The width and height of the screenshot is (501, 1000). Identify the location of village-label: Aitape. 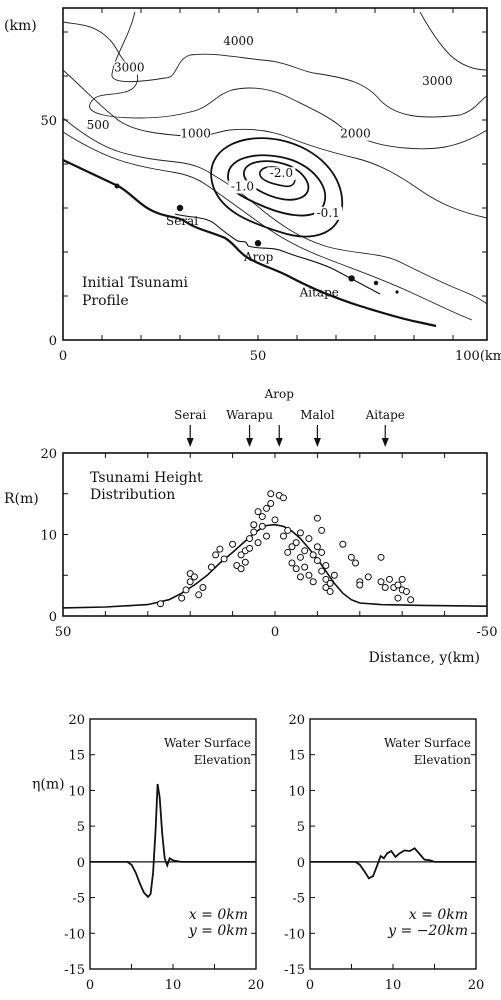
(385, 415).